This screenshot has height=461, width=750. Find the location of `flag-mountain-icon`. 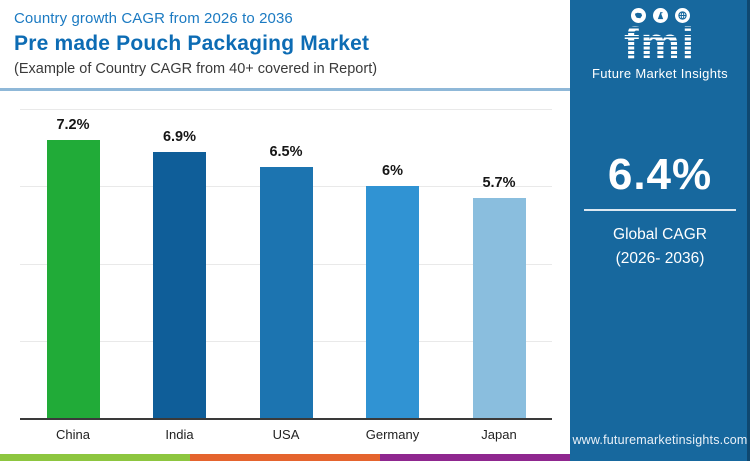

flag-mountain-icon is located at coordinates (660, 15).